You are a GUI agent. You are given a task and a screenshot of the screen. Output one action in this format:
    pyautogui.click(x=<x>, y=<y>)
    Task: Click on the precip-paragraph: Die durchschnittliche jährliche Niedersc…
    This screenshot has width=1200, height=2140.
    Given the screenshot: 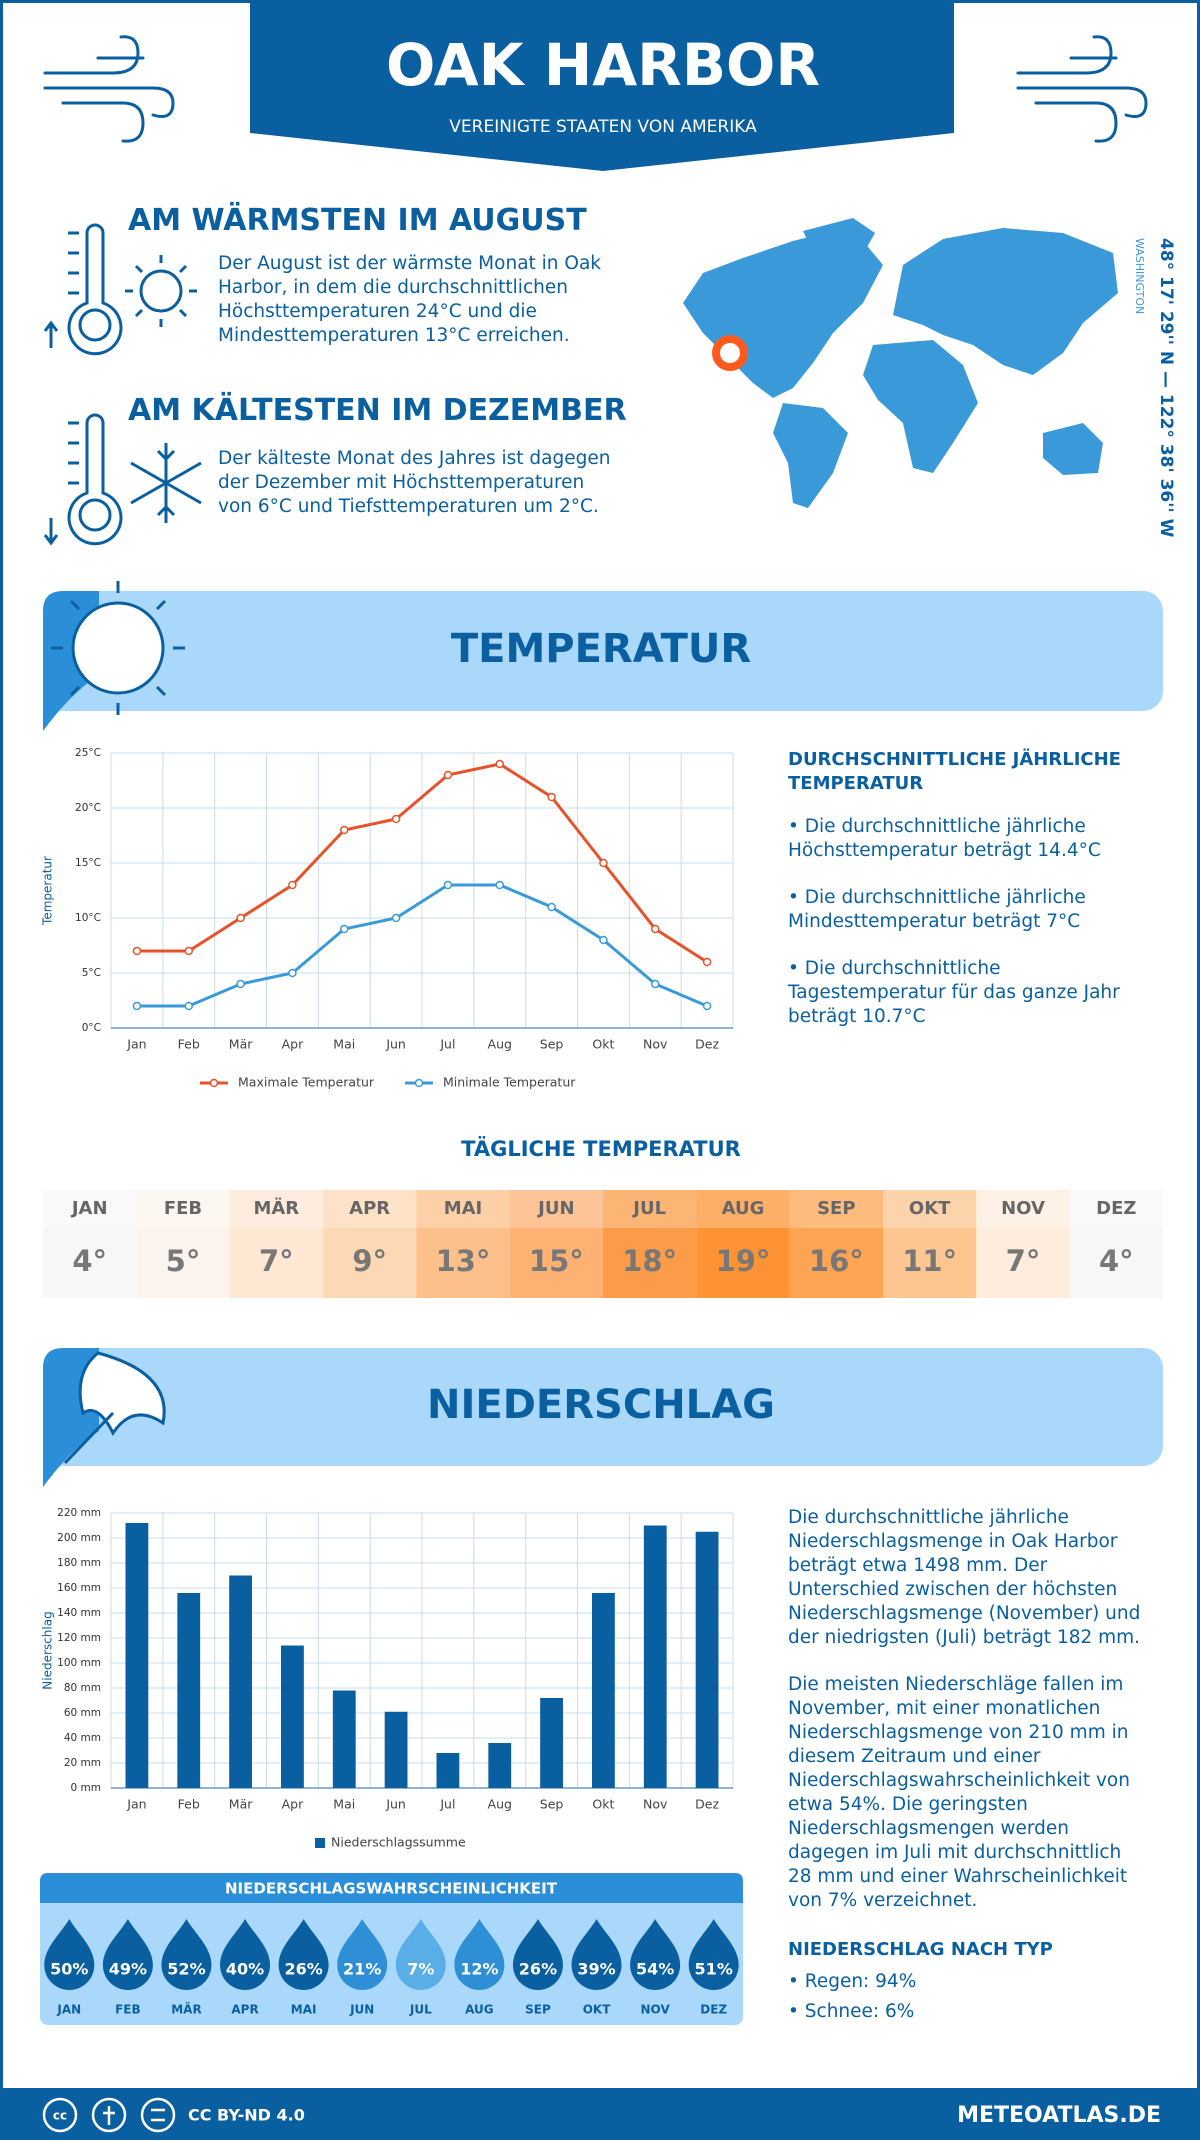 What is the action you would take?
    pyautogui.click(x=964, y=1577)
    